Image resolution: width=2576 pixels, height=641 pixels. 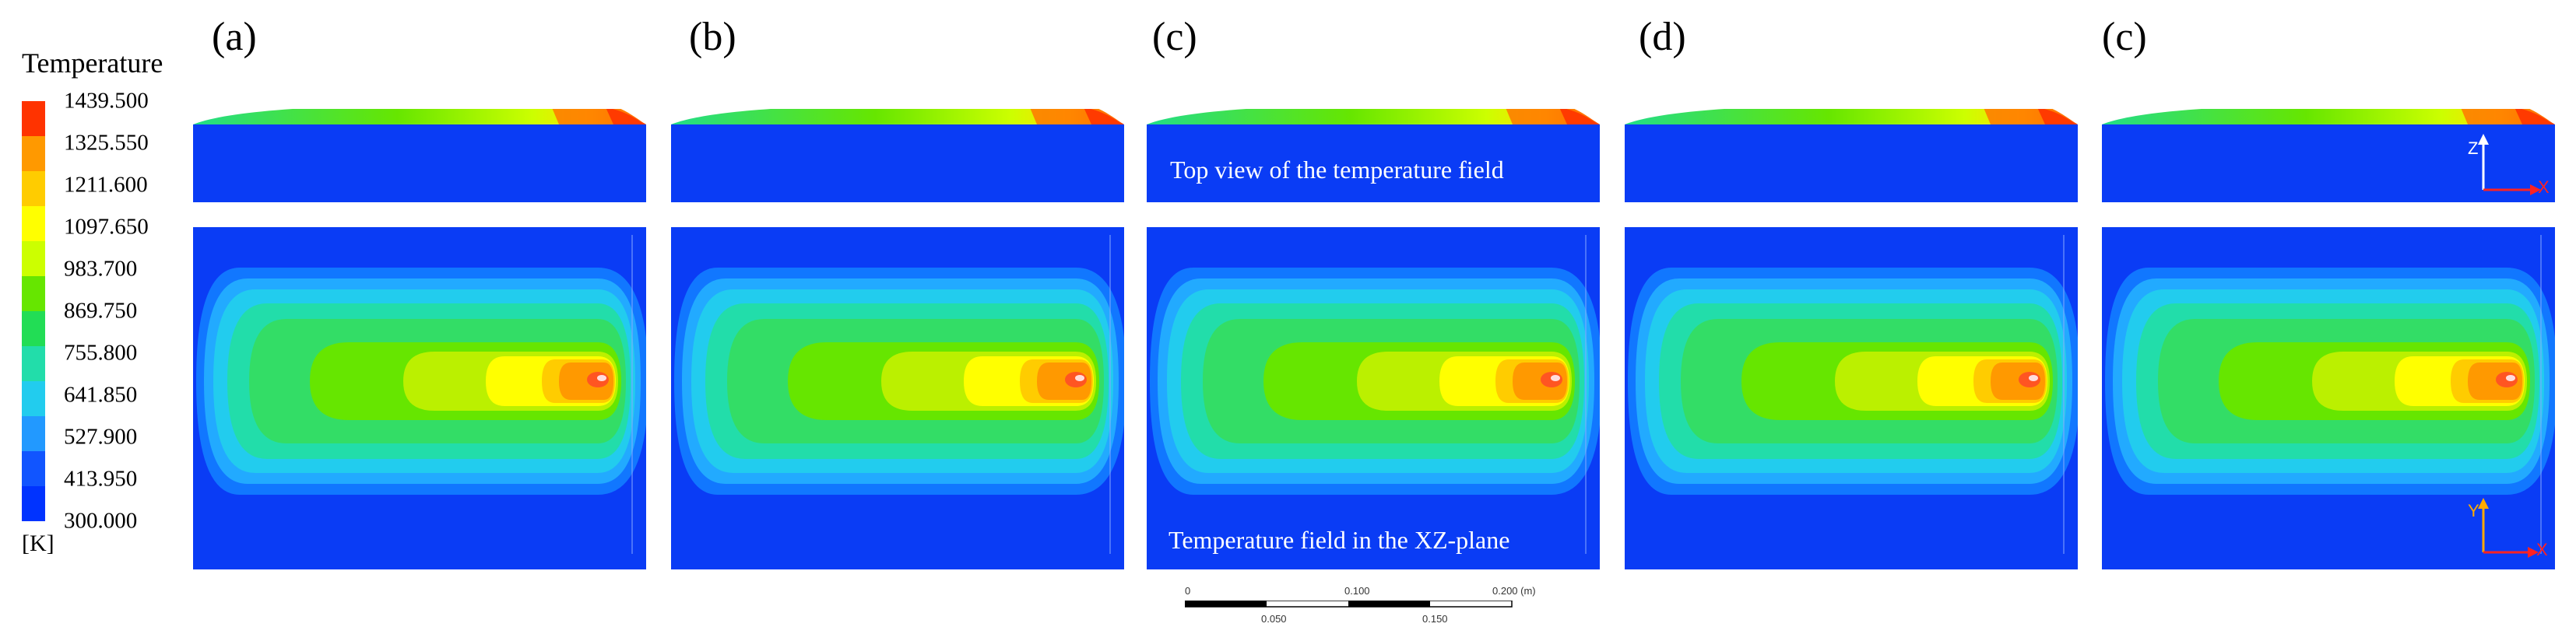 I want to click on xz-plane-label: Temperature field in the XZ-plane, so click(x=1339, y=540).